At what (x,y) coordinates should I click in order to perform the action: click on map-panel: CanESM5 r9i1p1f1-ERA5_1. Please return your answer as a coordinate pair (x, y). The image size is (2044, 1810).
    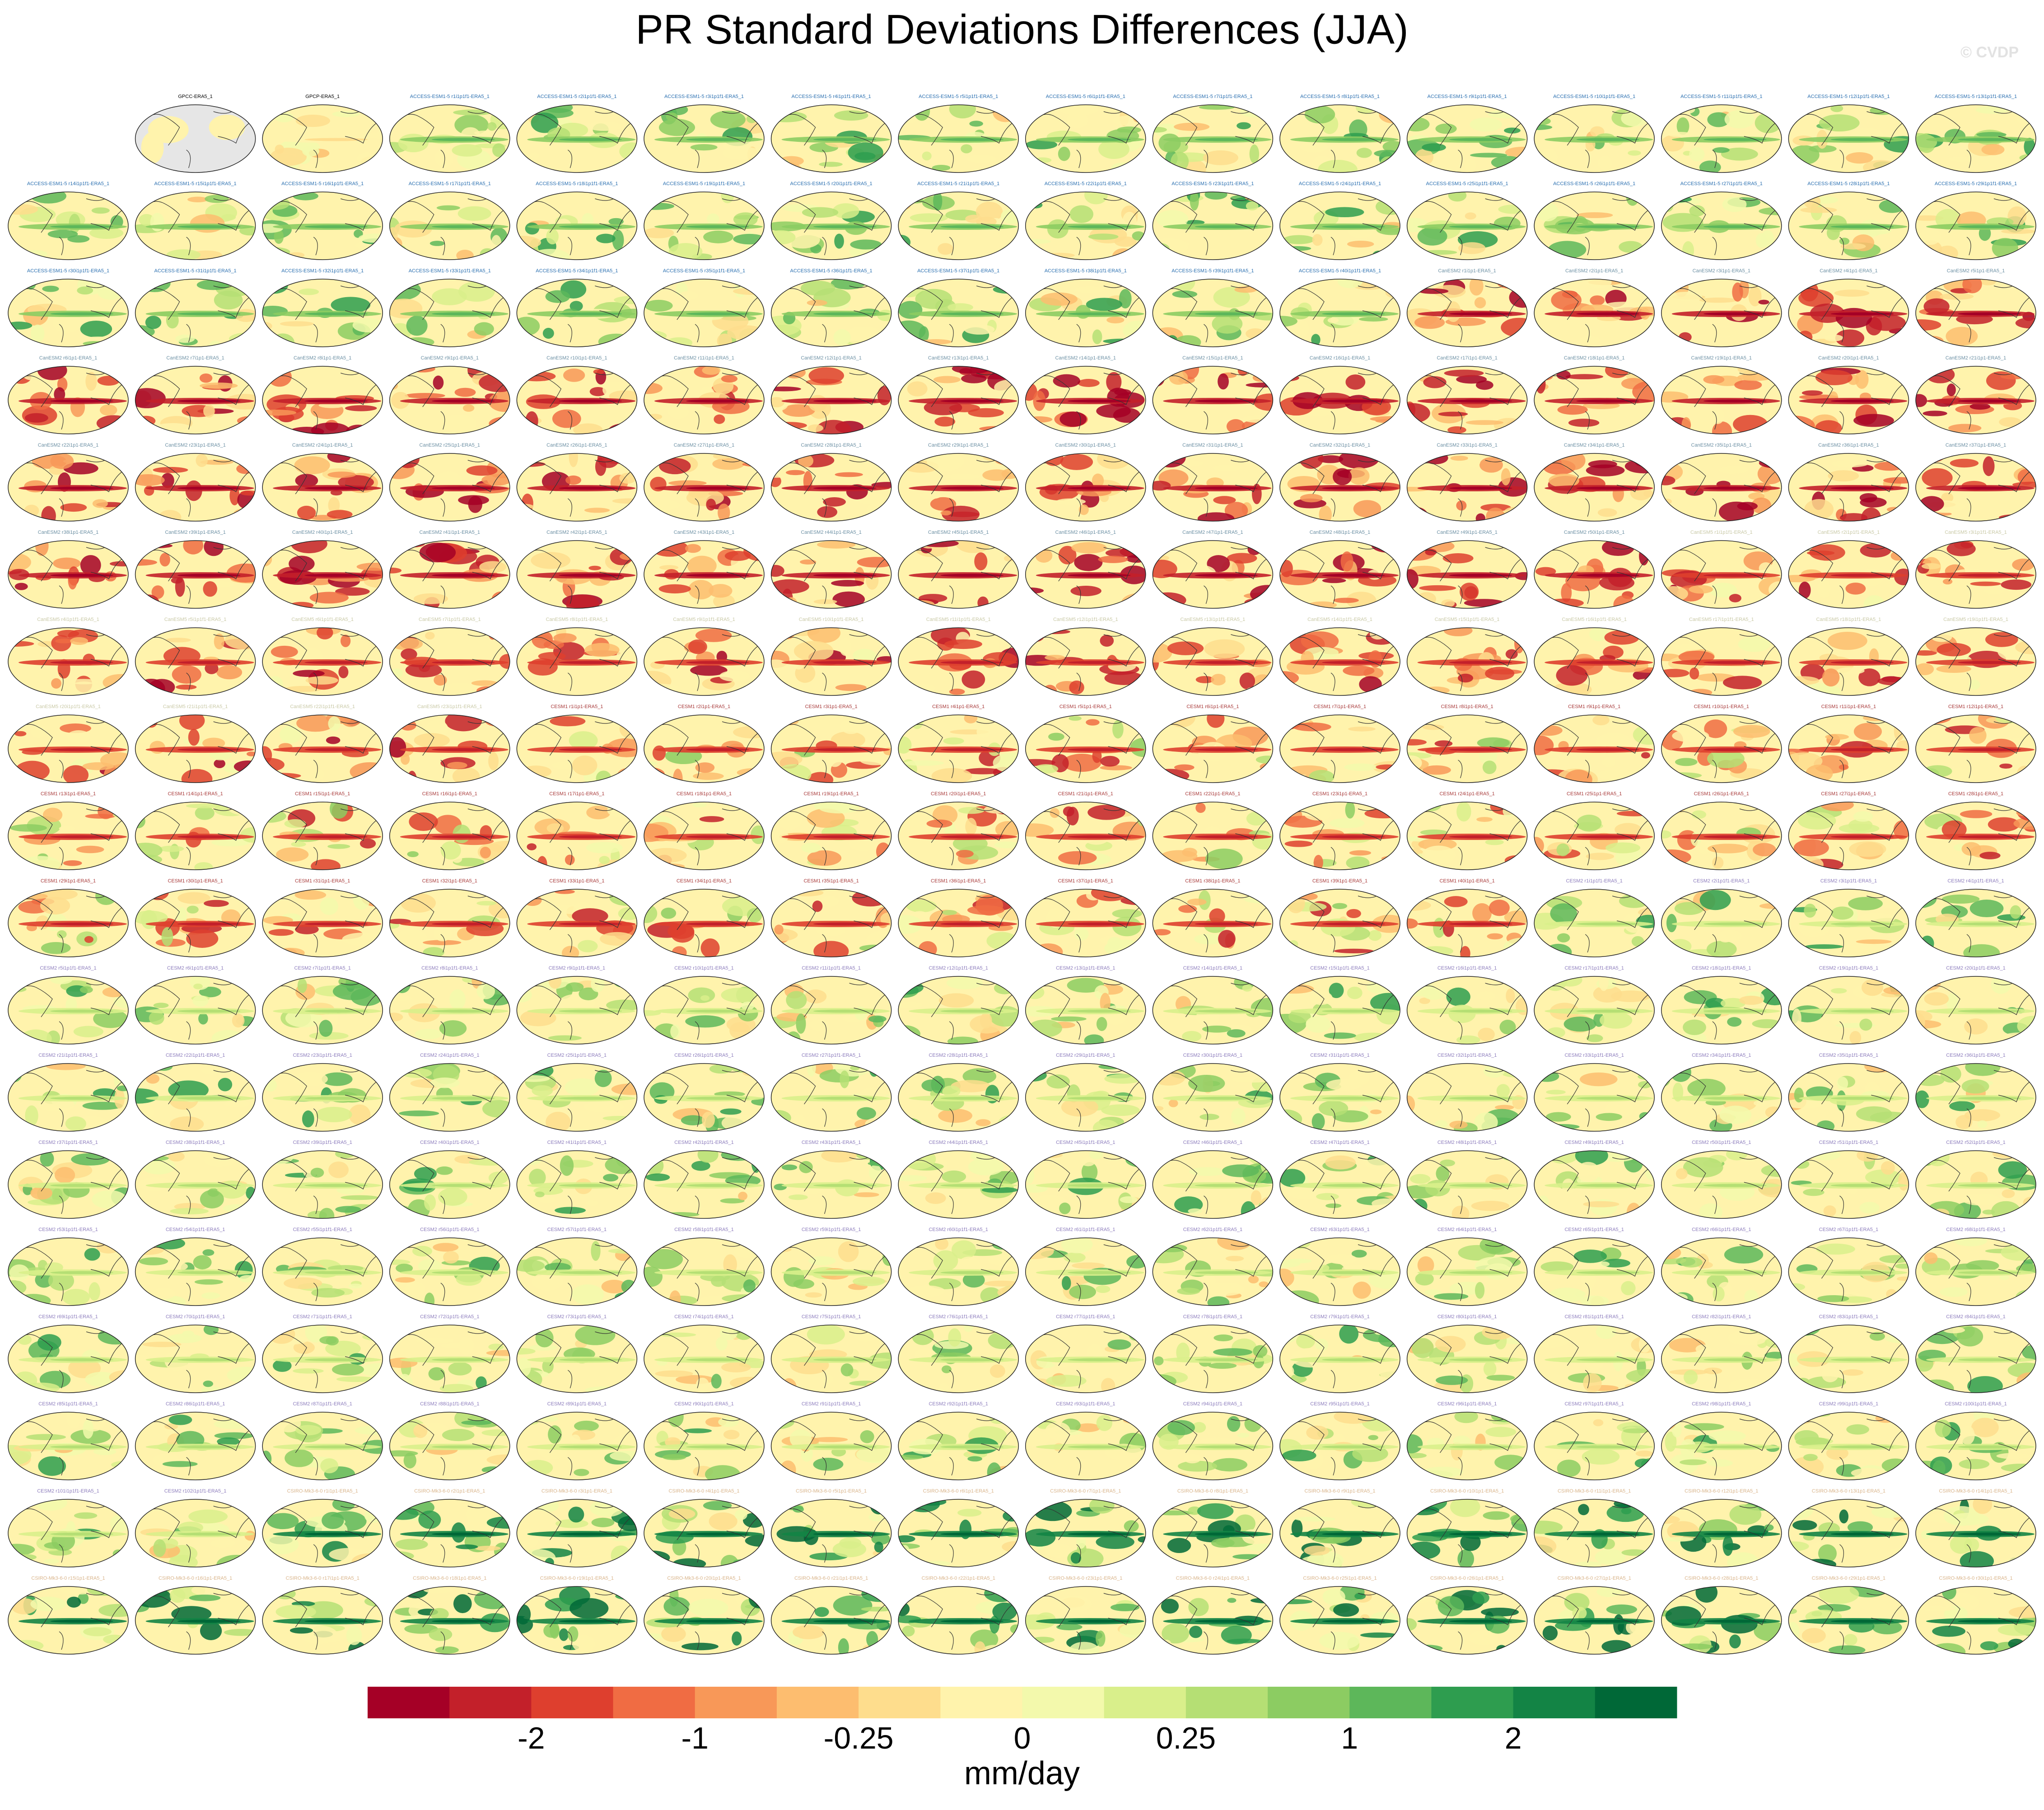
    Looking at the image, I should click on (704, 656).